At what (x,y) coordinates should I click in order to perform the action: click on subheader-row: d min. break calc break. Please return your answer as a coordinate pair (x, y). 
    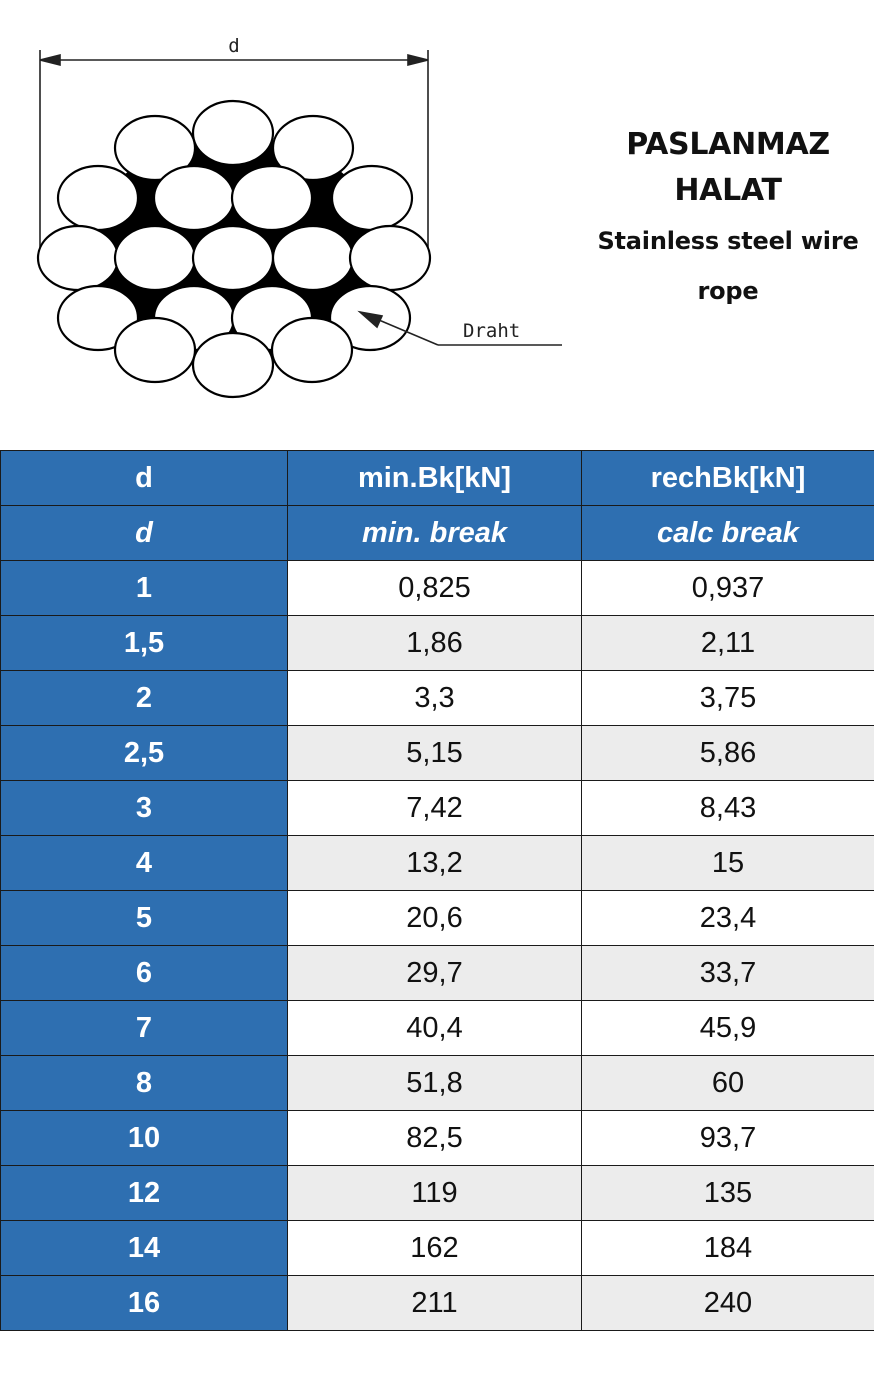
    Looking at the image, I should click on (437, 533).